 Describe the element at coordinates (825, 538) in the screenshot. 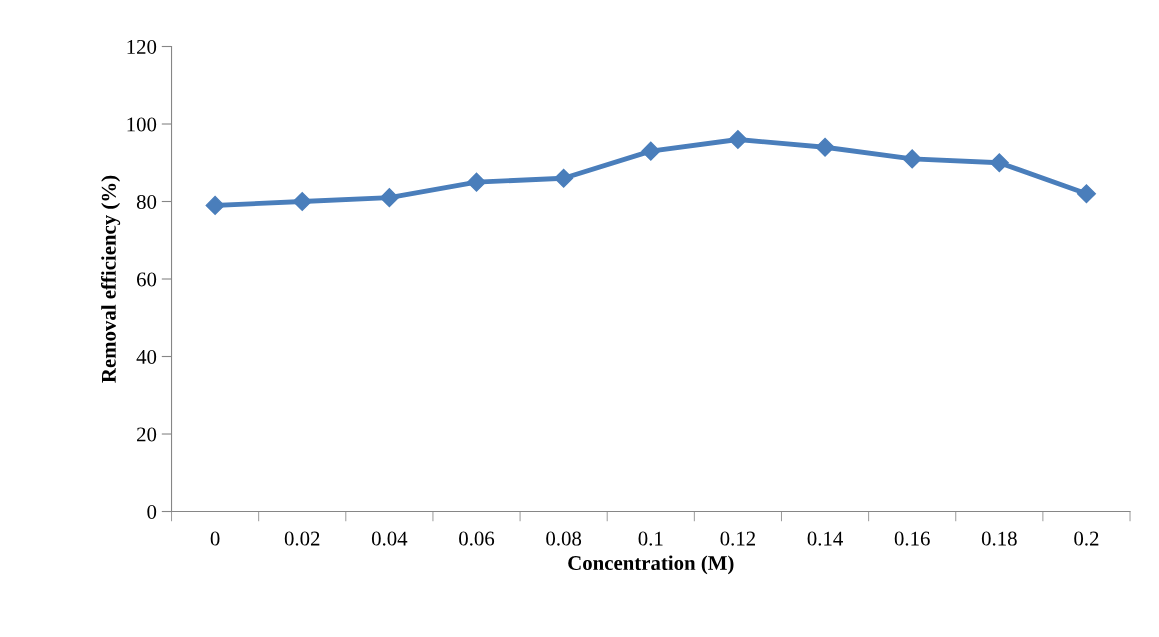

I see `x-tick-label: 0.14` at that location.